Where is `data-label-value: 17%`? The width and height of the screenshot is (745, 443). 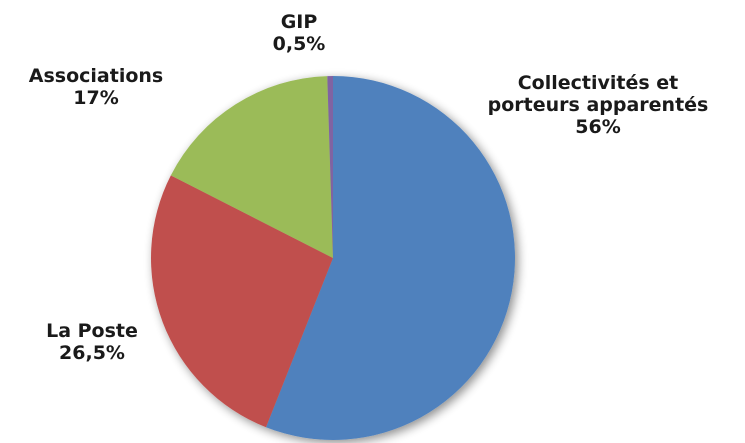 data-label-value: 17% is located at coordinates (95, 98).